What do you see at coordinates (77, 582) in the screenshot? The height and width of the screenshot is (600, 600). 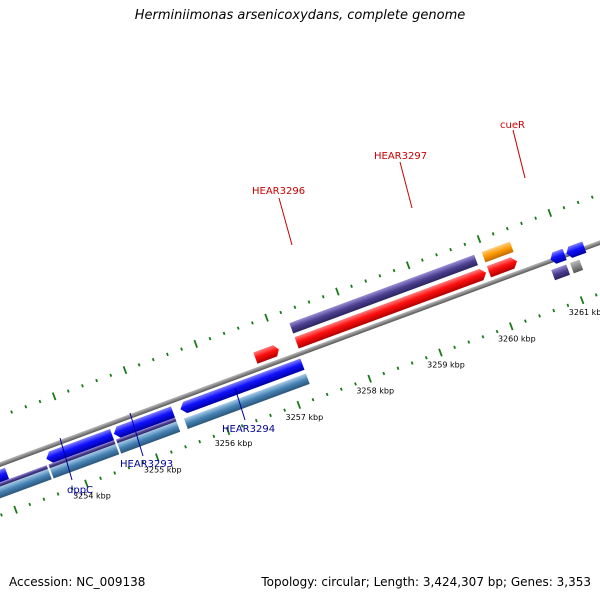 I see `accession-label: Accession: NC_009138` at bounding box center [77, 582].